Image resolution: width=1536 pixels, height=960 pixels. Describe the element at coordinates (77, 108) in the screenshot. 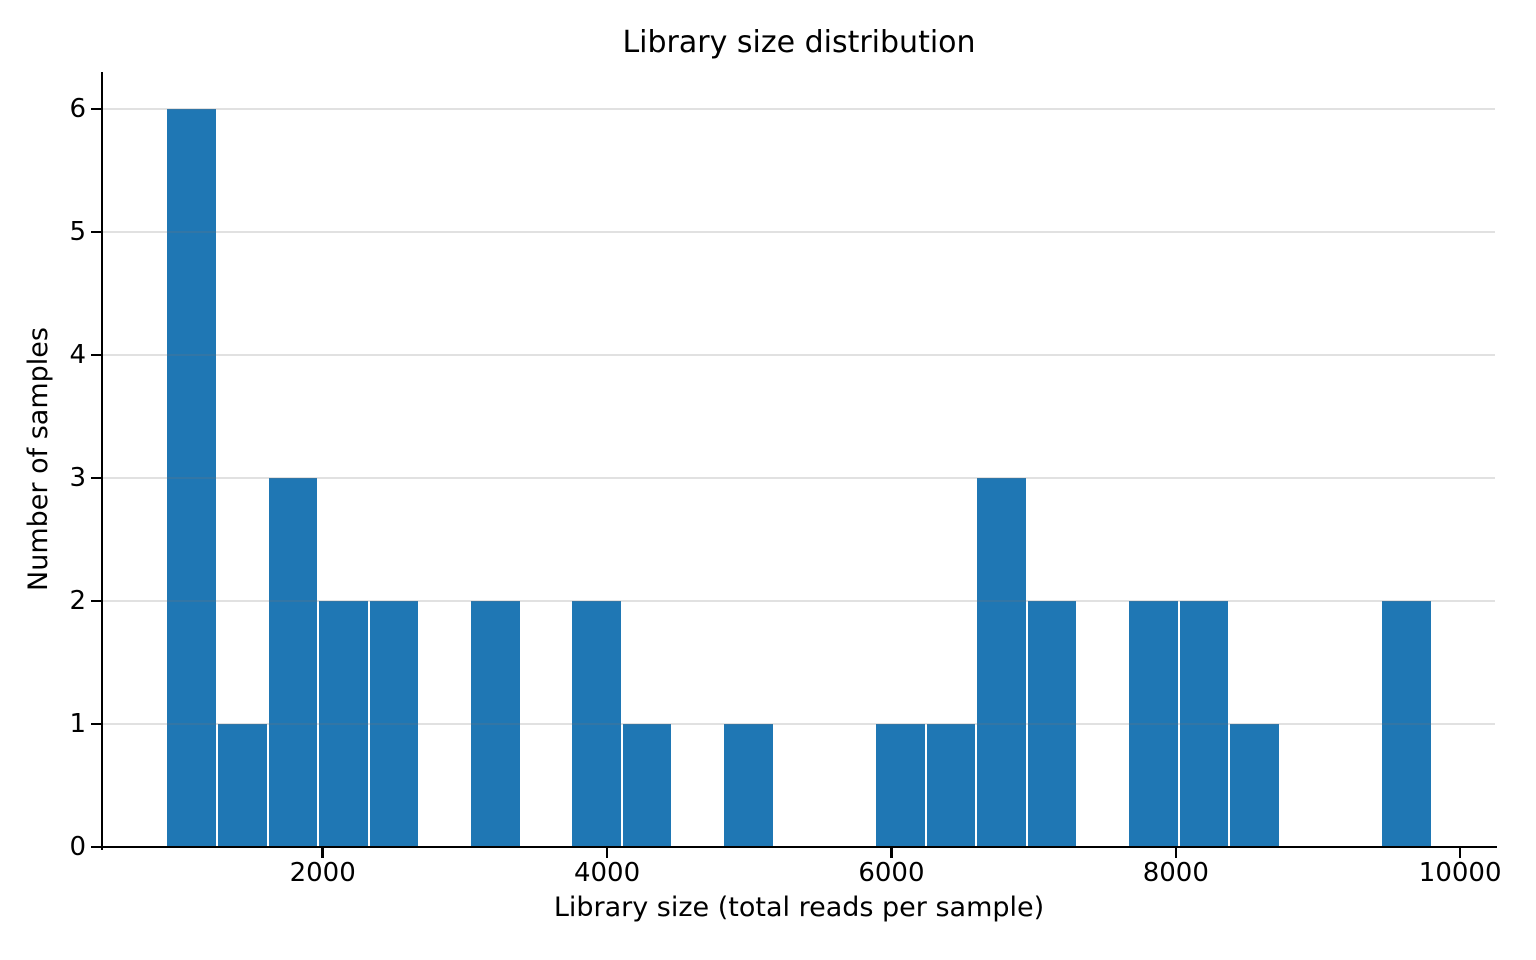

I see `y-tick-label: 6` at that location.